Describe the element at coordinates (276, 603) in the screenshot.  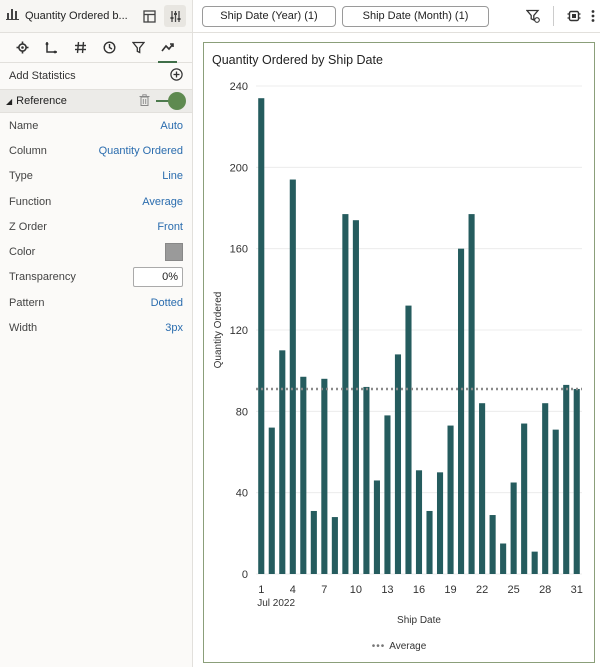
I see `x-axis-sublabel: Jul 2022` at that location.